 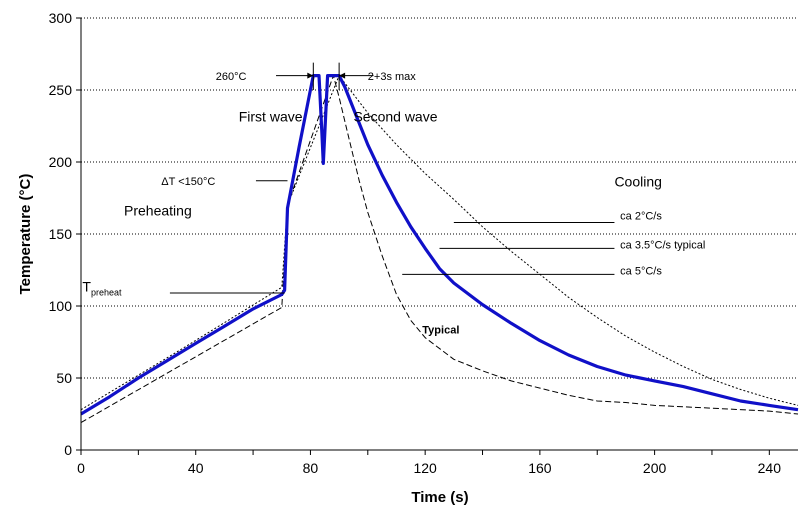 What do you see at coordinates (106, 293) in the screenshot?
I see `annotation-subscript: preheat` at bounding box center [106, 293].